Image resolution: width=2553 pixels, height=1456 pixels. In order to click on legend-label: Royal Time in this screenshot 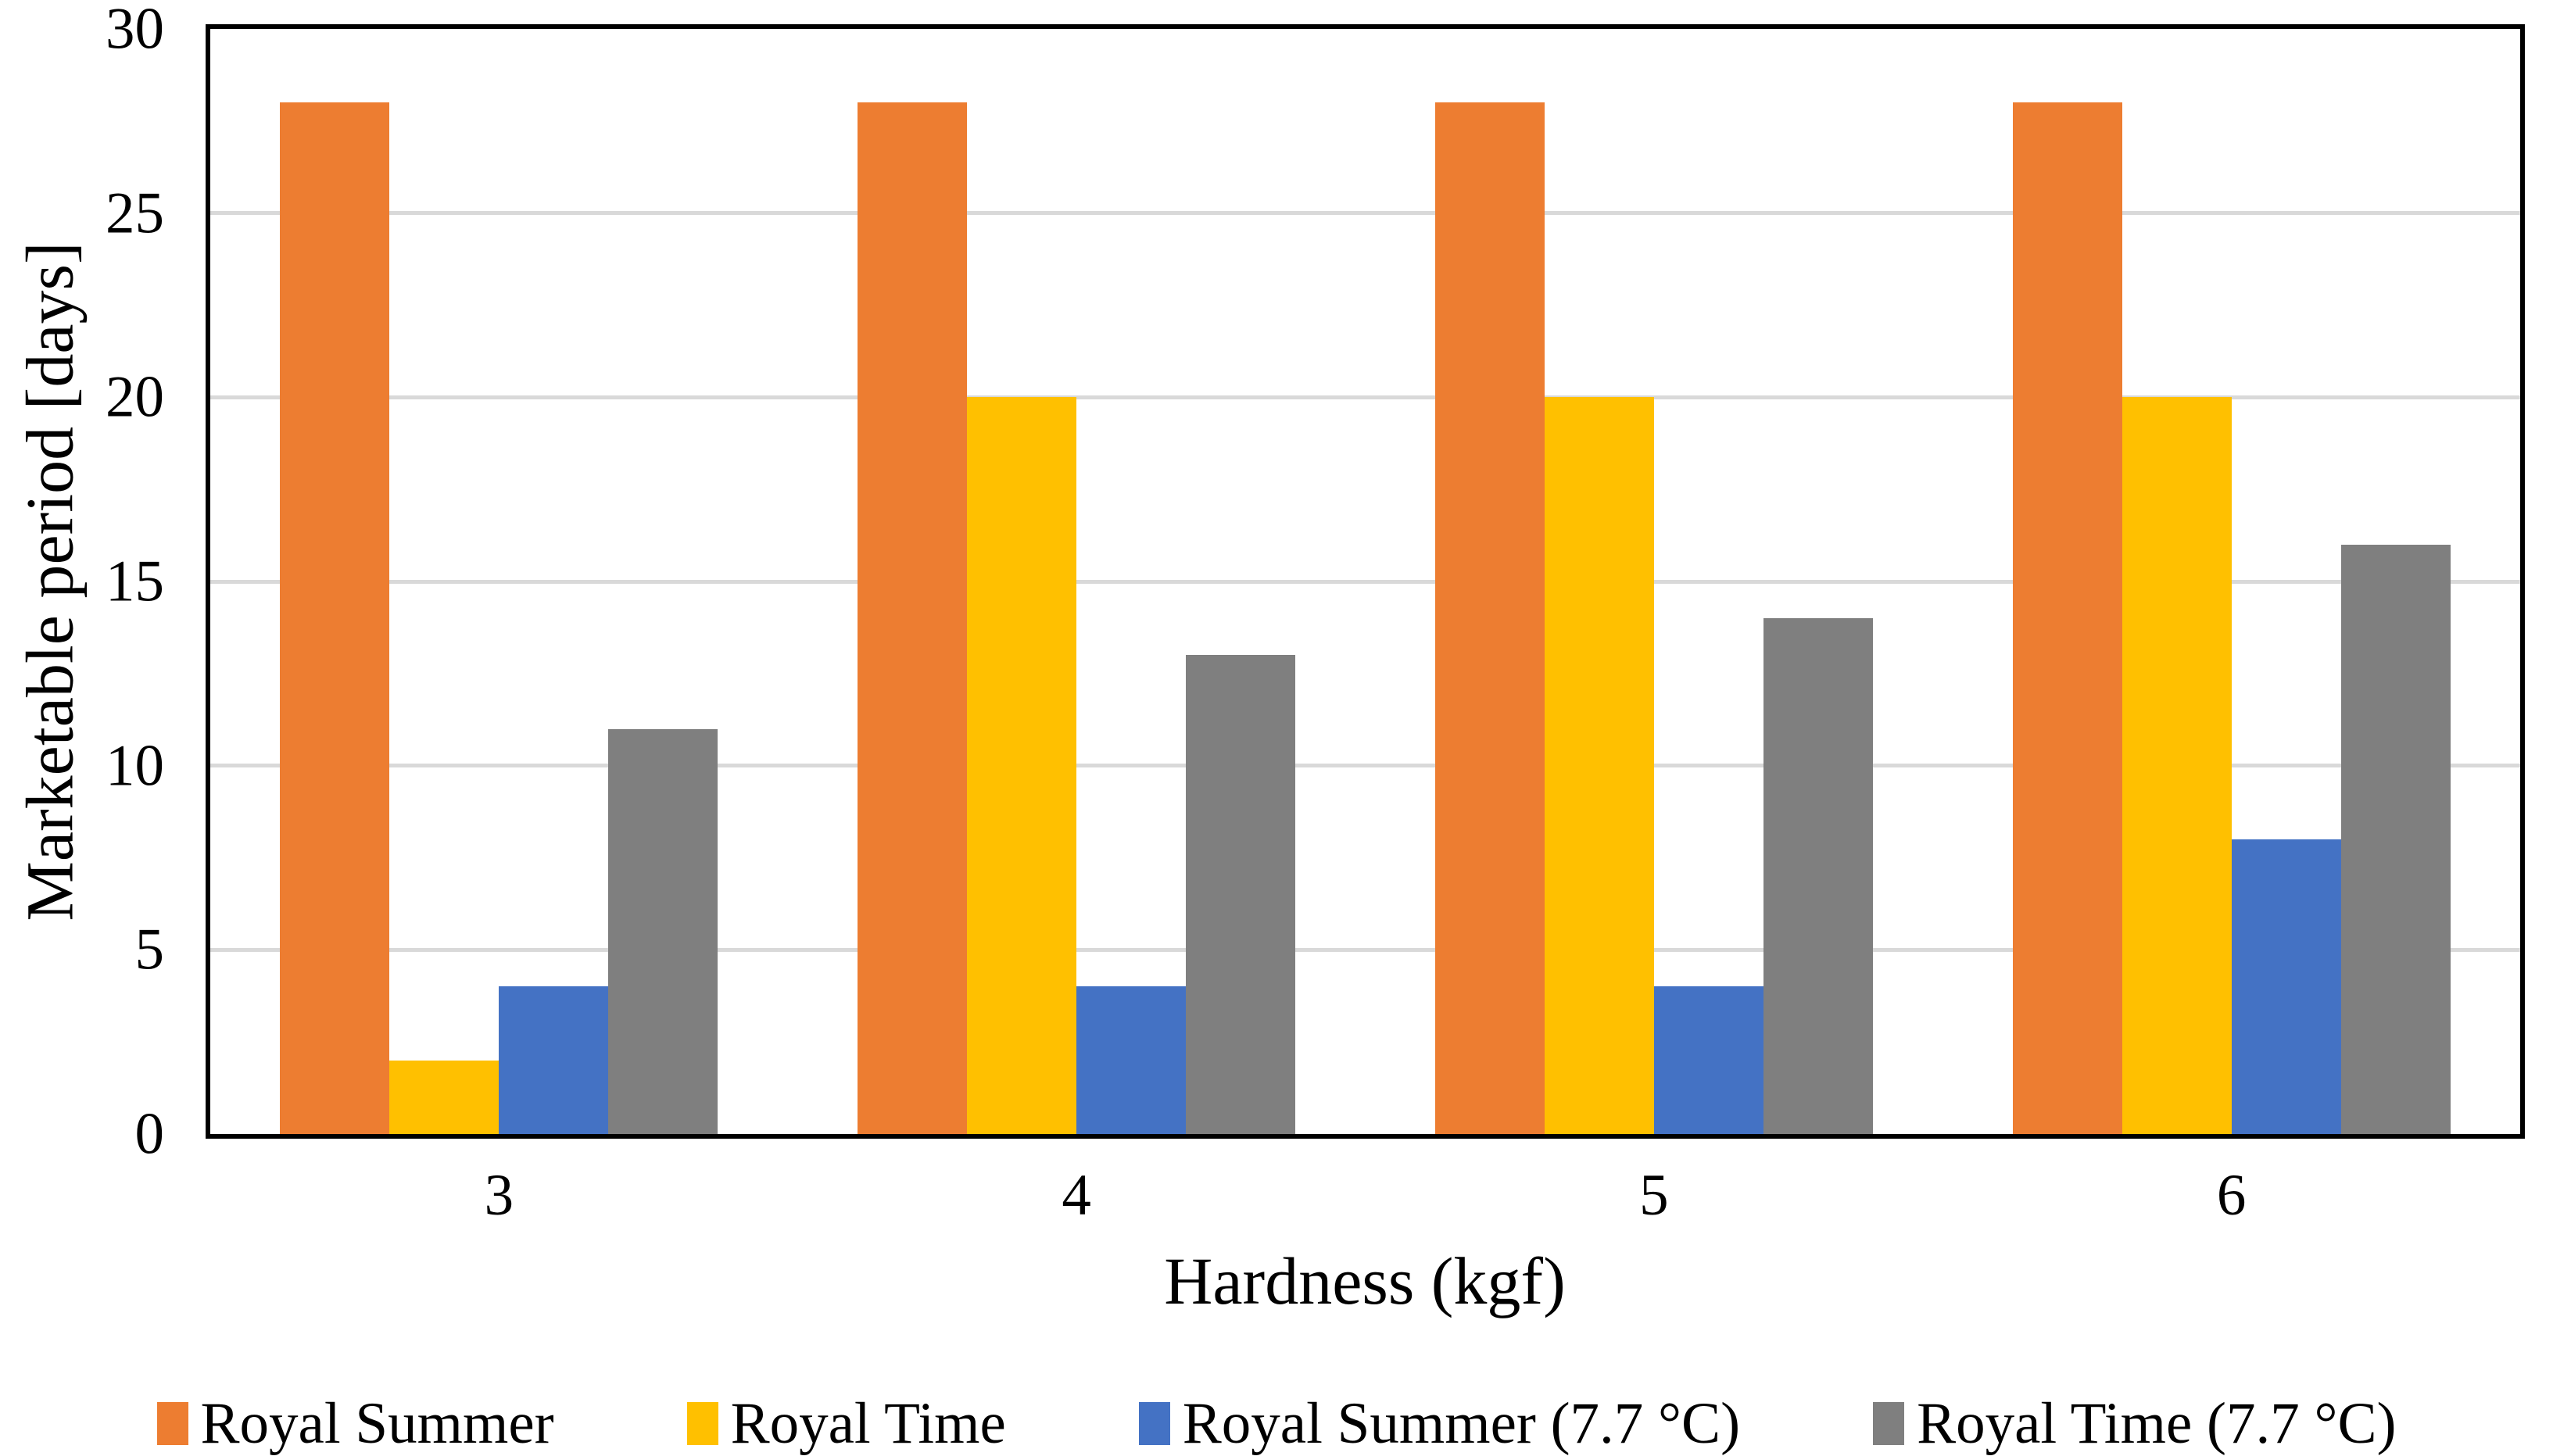, I will do `click(868, 1423)`.